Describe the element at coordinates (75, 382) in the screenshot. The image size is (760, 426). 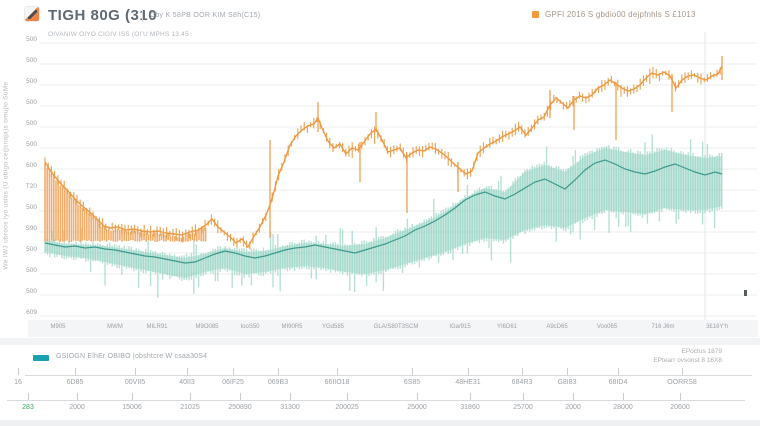
I see `ruler1-label: 6D85` at that location.